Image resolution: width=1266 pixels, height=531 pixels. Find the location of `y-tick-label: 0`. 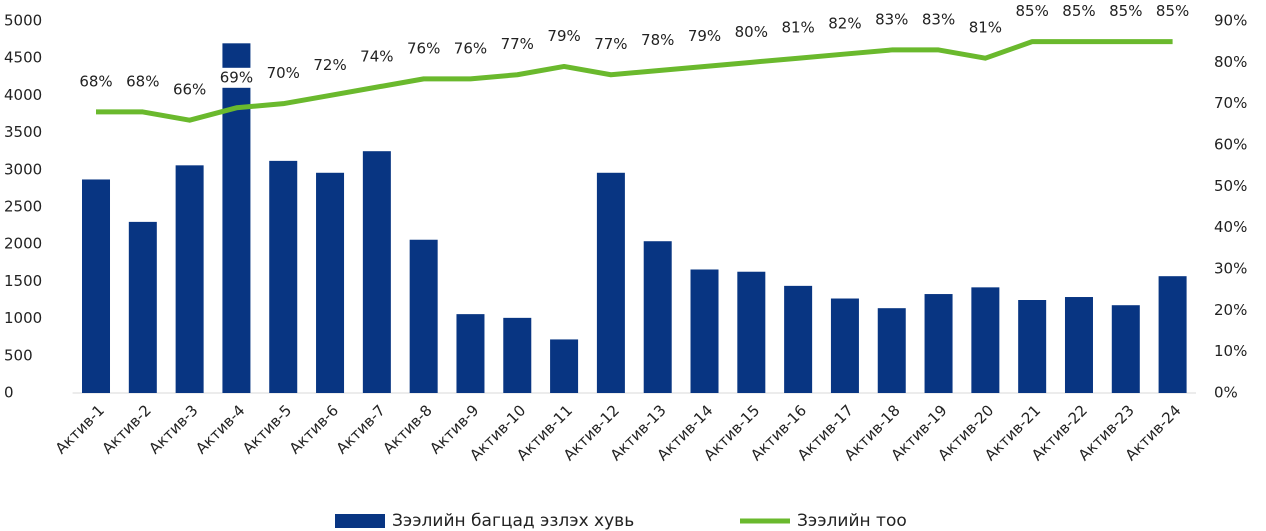

y-tick-label: 0 is located at coordinates (9, 393).